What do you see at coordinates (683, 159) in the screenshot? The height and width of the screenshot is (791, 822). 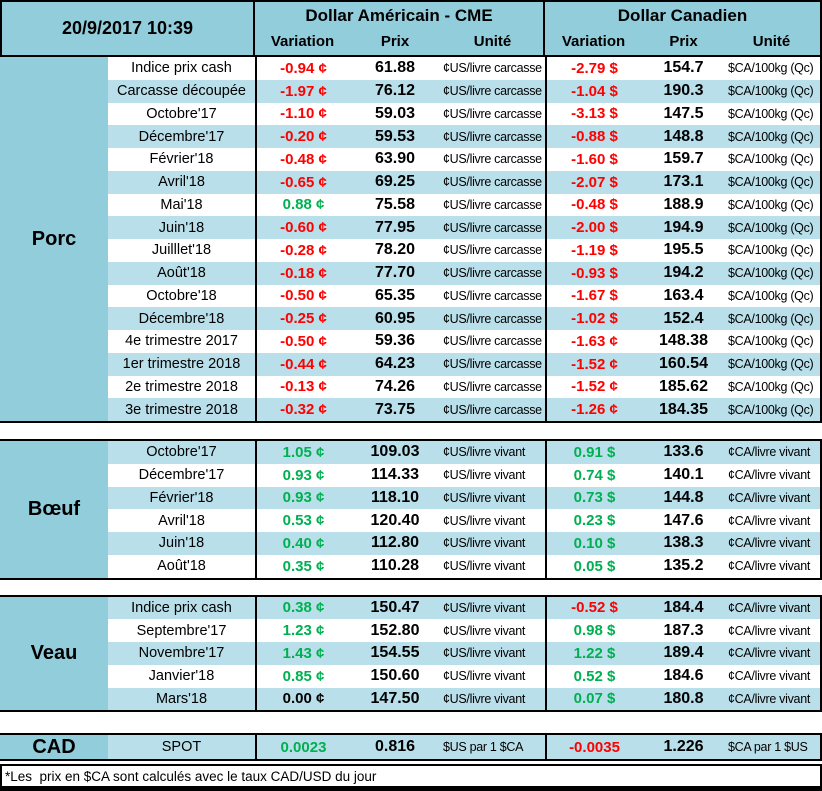 I see `ca-price-cell: 159.7` at bounding box center [683, 159].